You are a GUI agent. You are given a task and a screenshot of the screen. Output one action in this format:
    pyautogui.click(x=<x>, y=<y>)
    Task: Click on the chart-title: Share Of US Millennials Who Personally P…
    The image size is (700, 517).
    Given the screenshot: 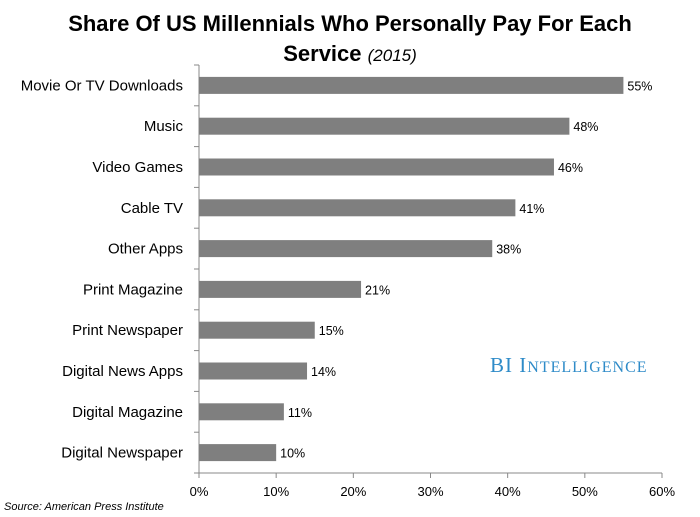 What is the action you would take?
    pyautogui.click(x=350, y=24)
    